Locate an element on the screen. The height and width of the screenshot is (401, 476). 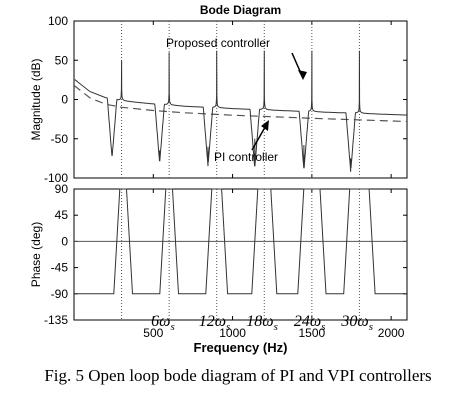
pi-controller-annotation: PI controller is located at coordinates (246, 157).